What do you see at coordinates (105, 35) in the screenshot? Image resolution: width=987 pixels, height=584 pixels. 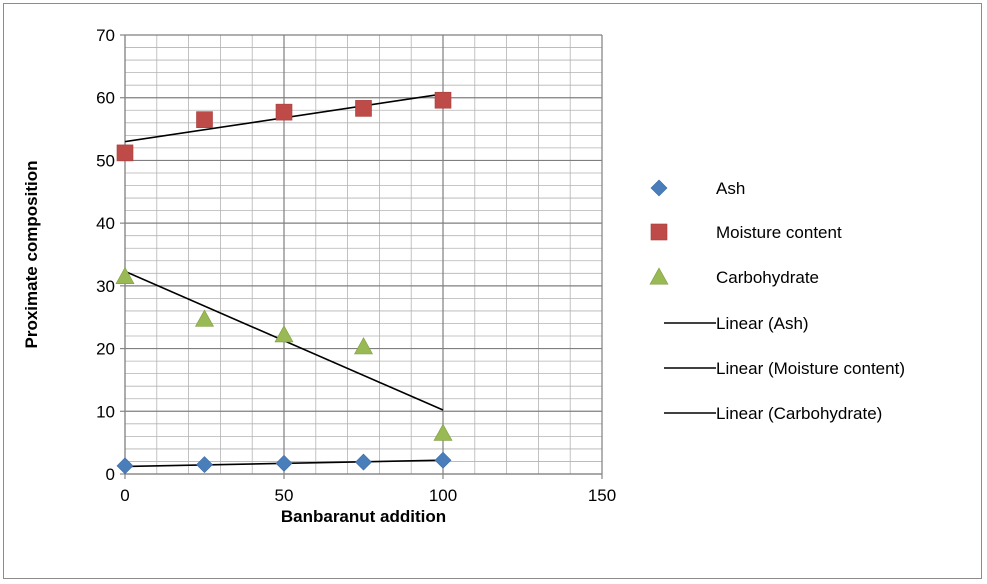 I see `y-tick-label: 70` at bounding box center [105, 35].